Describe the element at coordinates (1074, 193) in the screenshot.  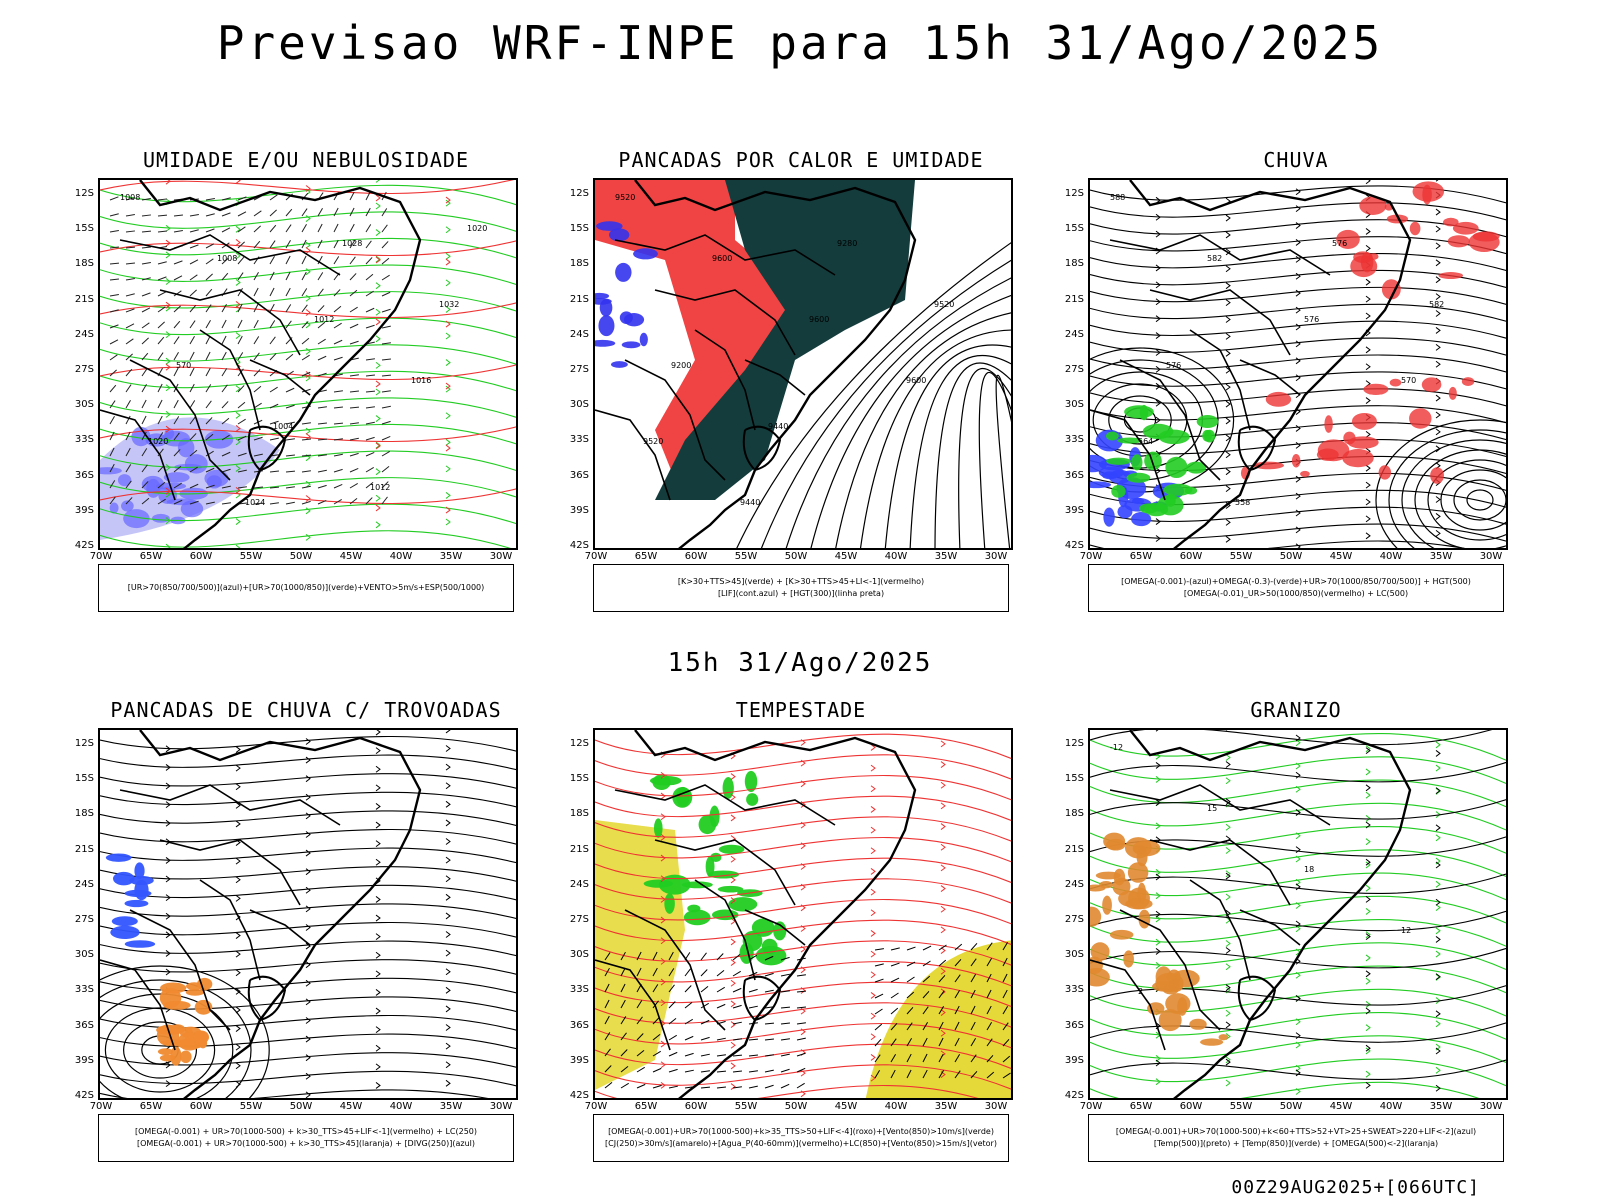
I see `lat-label: 12S` at that location.